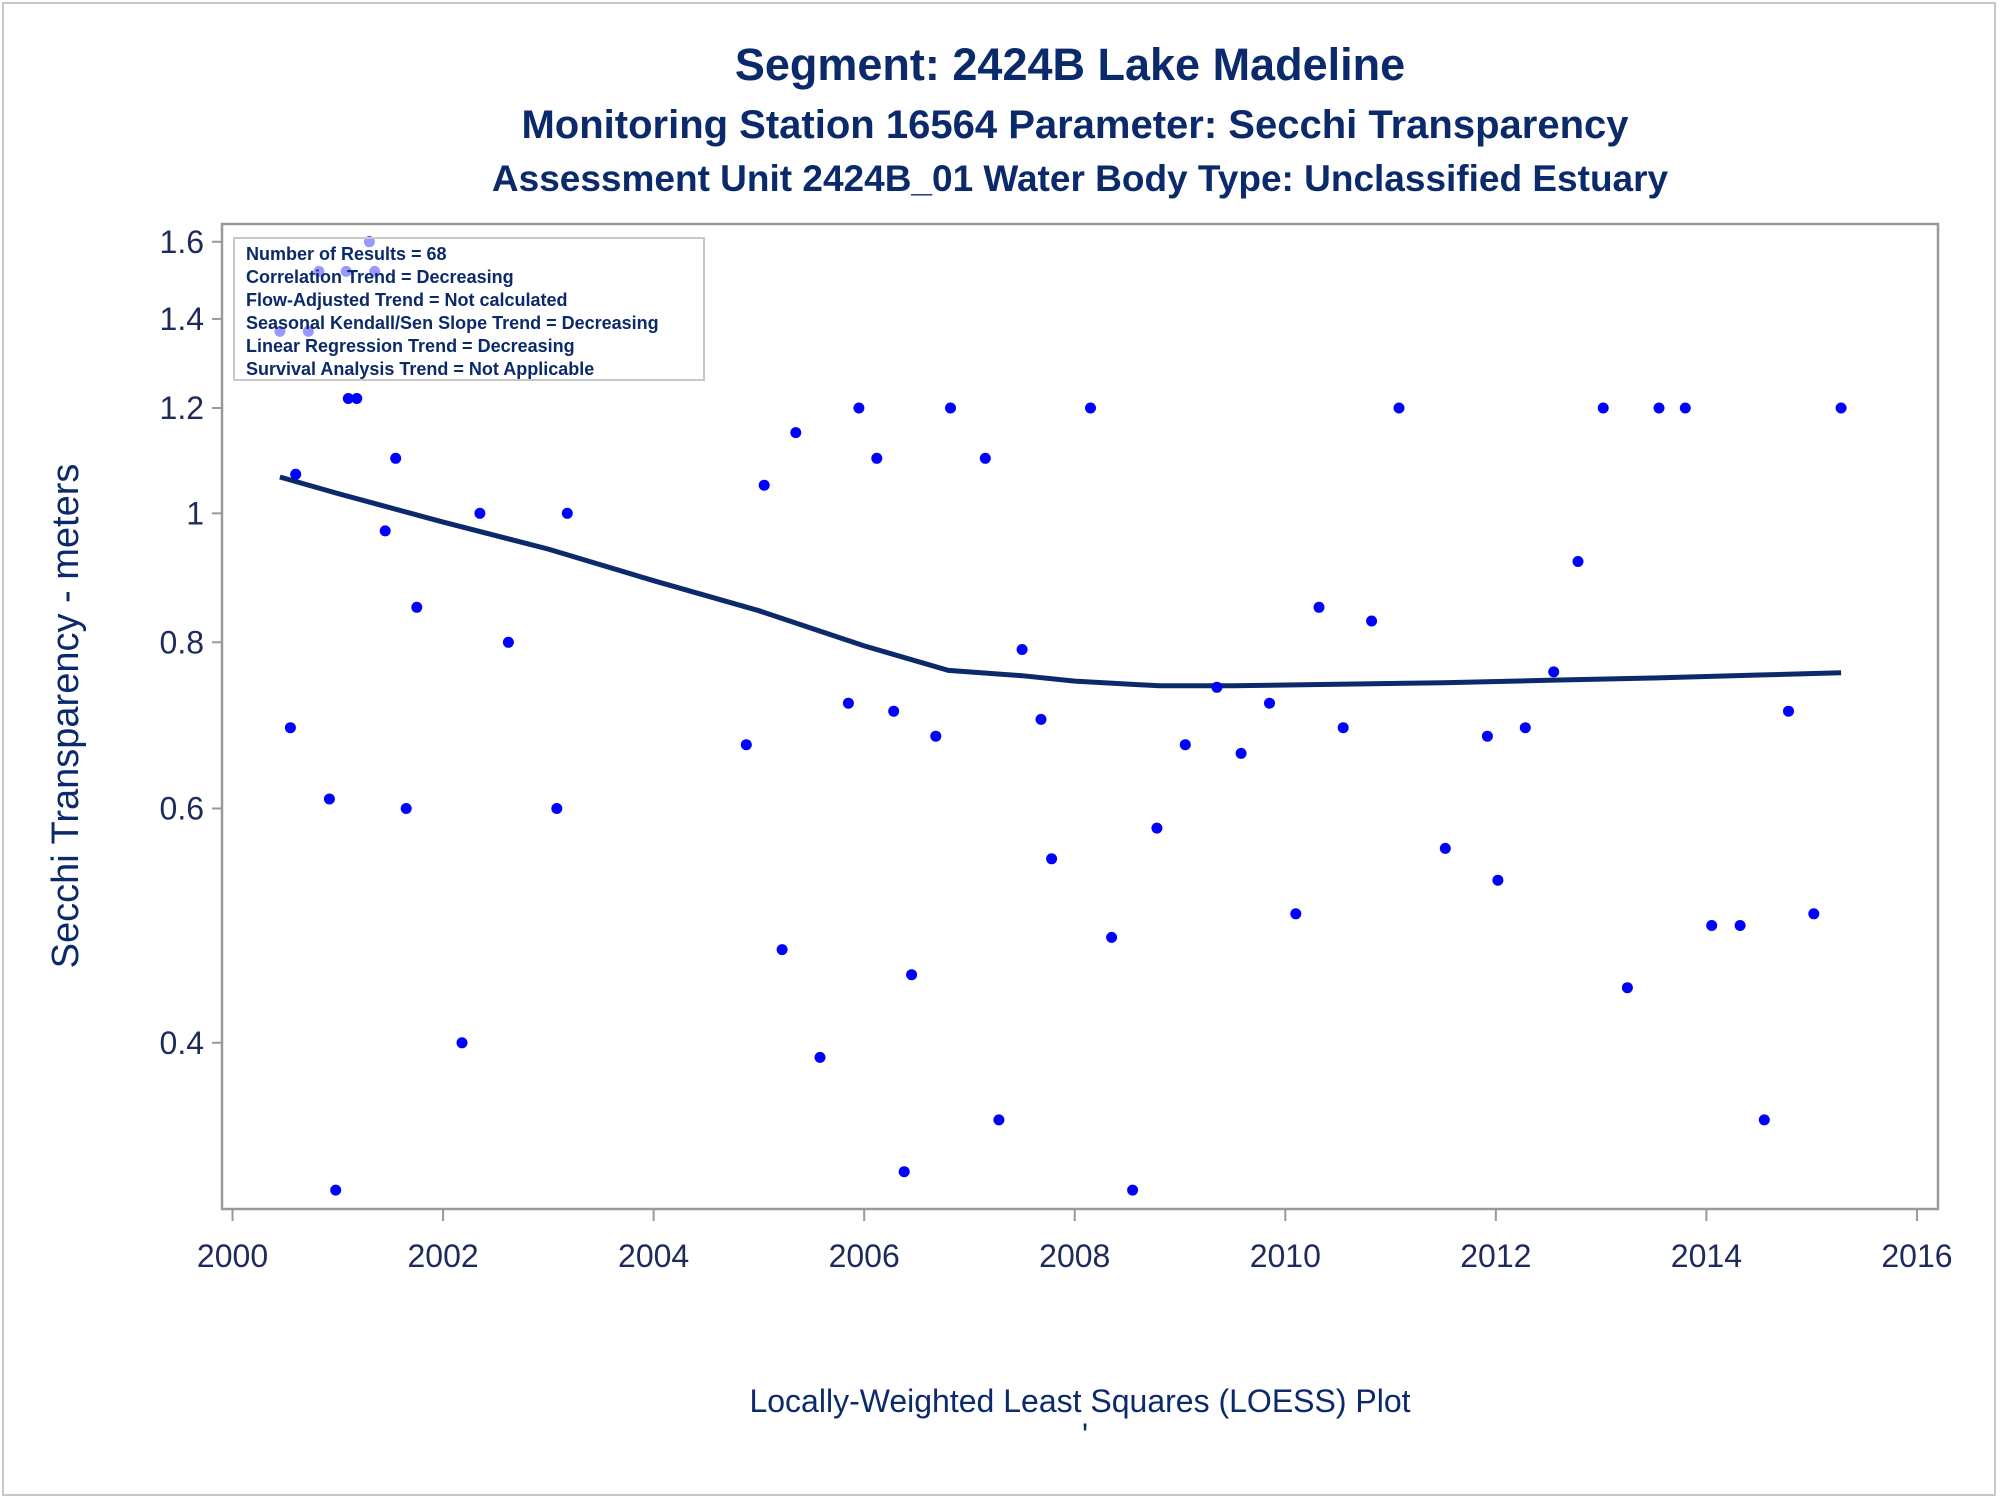 The height and width of the screenshot is (1500, 2000). What do you see at coordinates (1706, 1256) in the screenshot?
I see `x-tick-label: 2014` at bounding box center [1706, 1256].